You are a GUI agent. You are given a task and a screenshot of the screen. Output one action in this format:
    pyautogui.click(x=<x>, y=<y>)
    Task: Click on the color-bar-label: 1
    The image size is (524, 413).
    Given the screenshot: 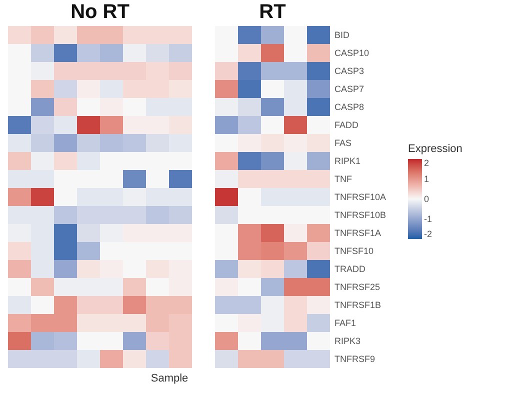 What is the action you would take?
    pyautogui.click(x=427, y=179)
    